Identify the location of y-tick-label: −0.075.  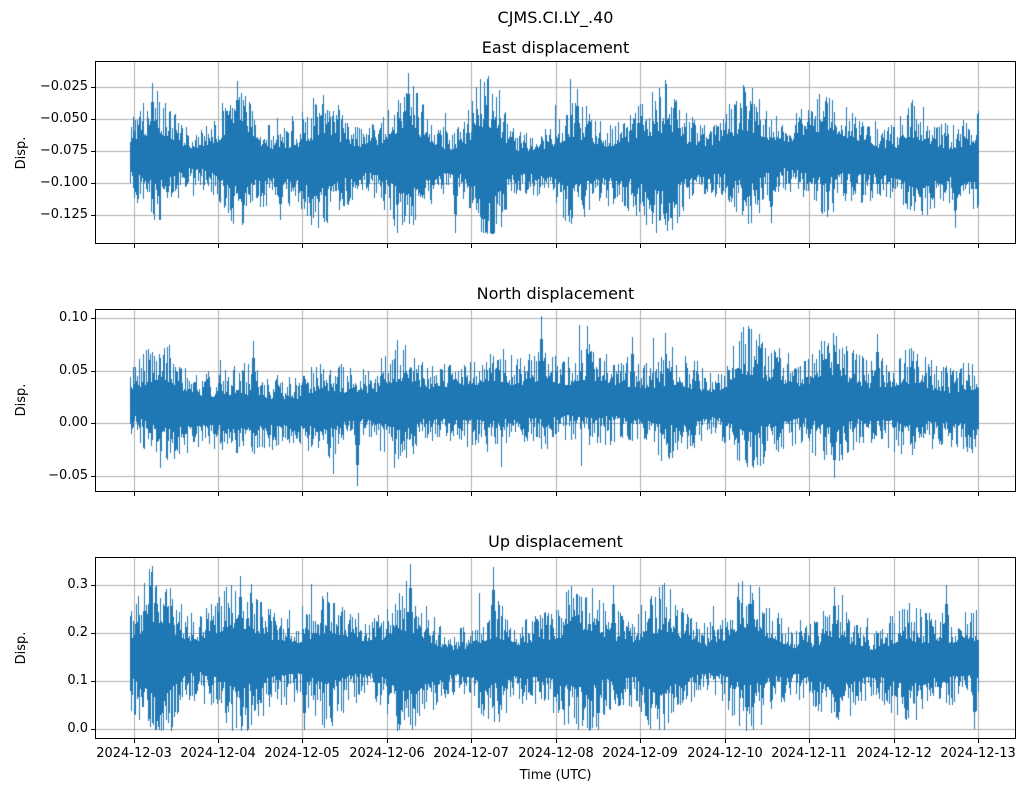
(63, 150).